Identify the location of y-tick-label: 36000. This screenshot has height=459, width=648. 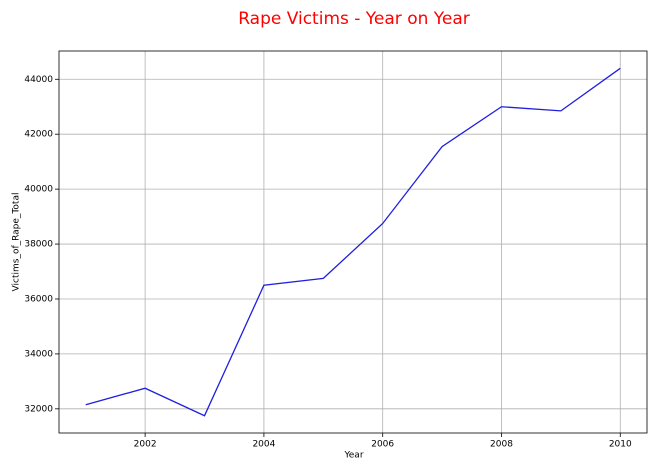
(38, 299).